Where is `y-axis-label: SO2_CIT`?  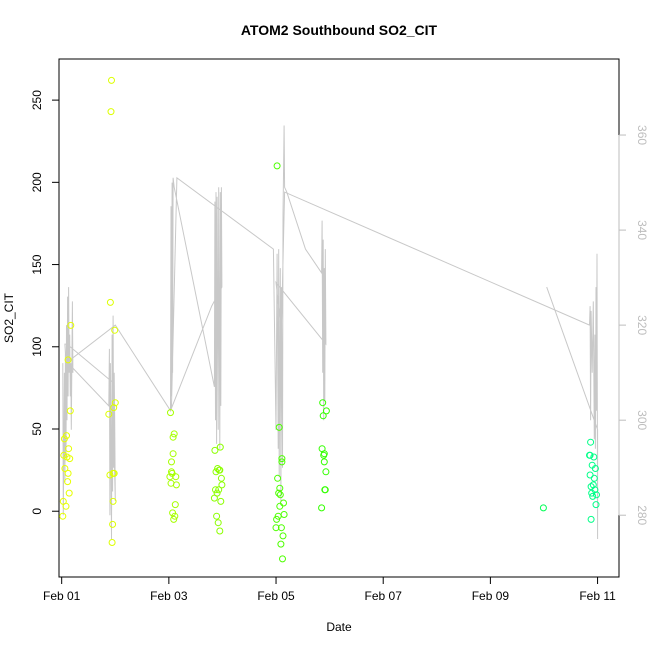
y-axis-label: SO2_CIT is located at coordinates (9, 317).